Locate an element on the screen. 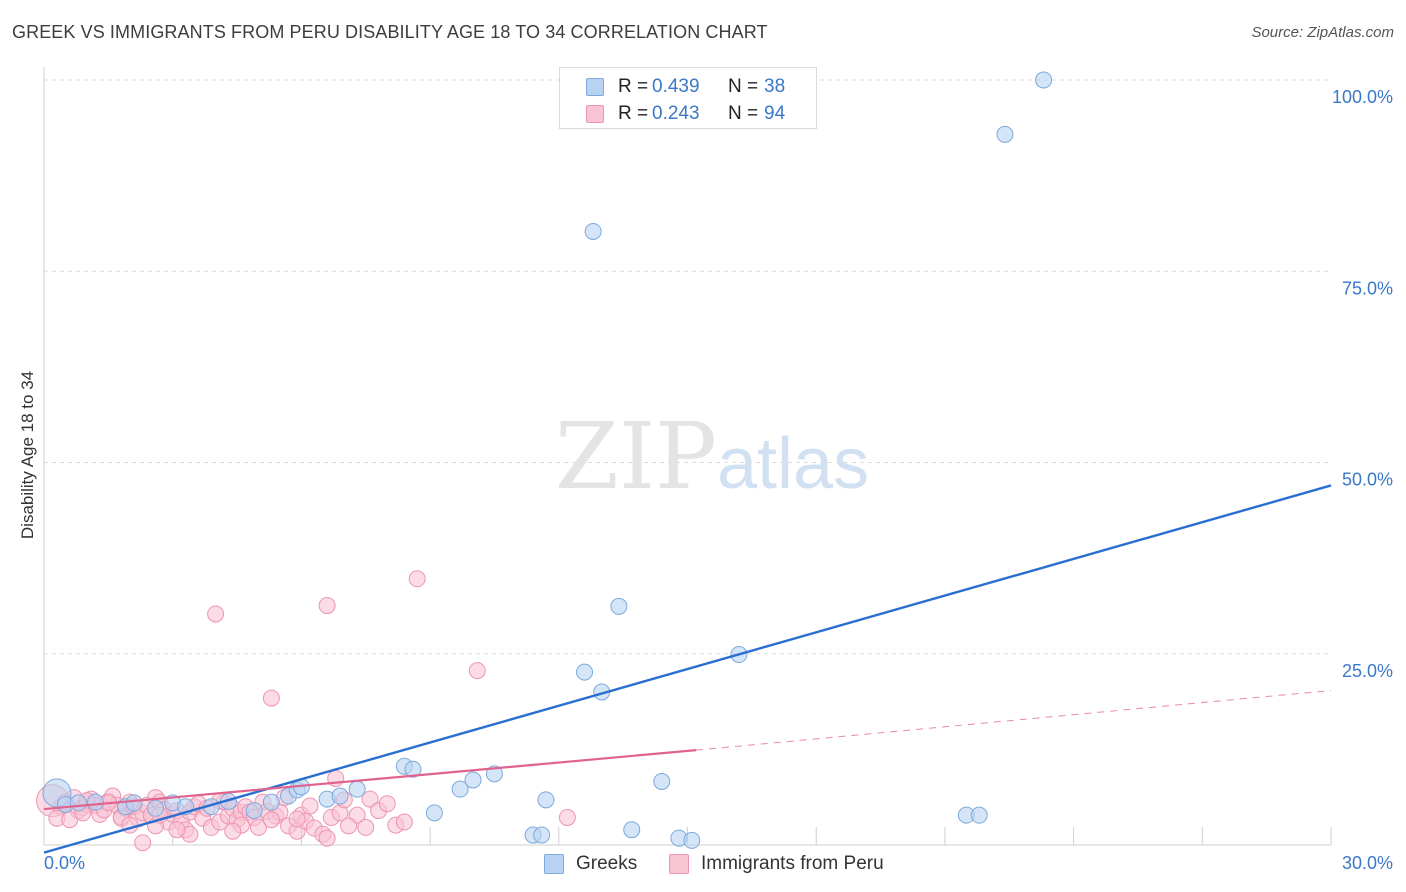 This screenshot has width=1406, height=892. bottom-legend-greeks: Greeks is located at coordinates (590, 864).